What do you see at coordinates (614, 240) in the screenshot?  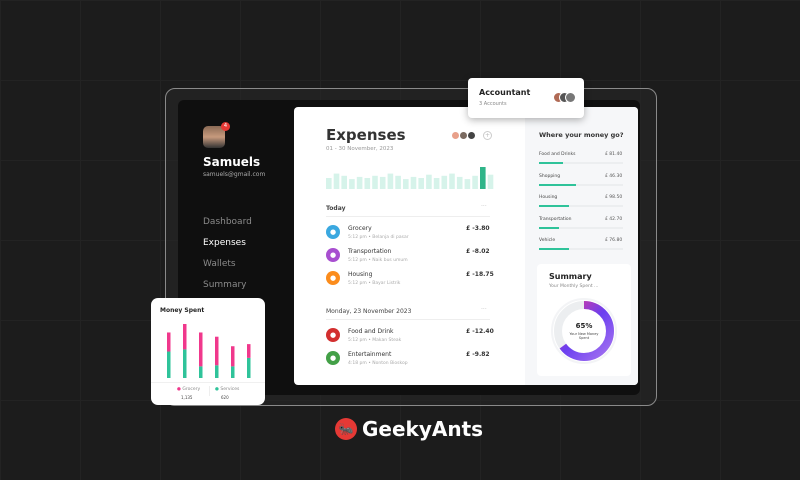 I see `category-value: £ 76.80` at bounding box center [614, 240].